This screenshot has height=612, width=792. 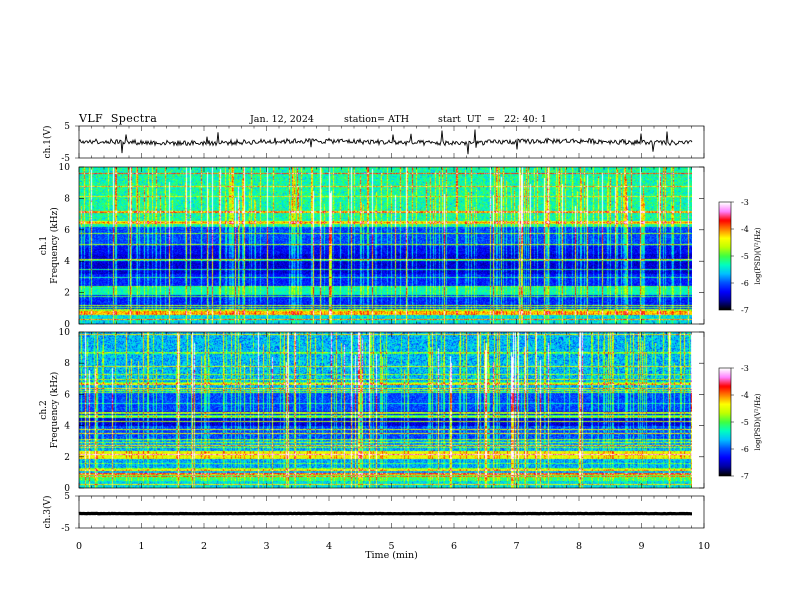 What do you see at coordinates (391, 555) in the screenshot?
I see `x-axis-label: Time (min)` at bounding box center [391, 555].